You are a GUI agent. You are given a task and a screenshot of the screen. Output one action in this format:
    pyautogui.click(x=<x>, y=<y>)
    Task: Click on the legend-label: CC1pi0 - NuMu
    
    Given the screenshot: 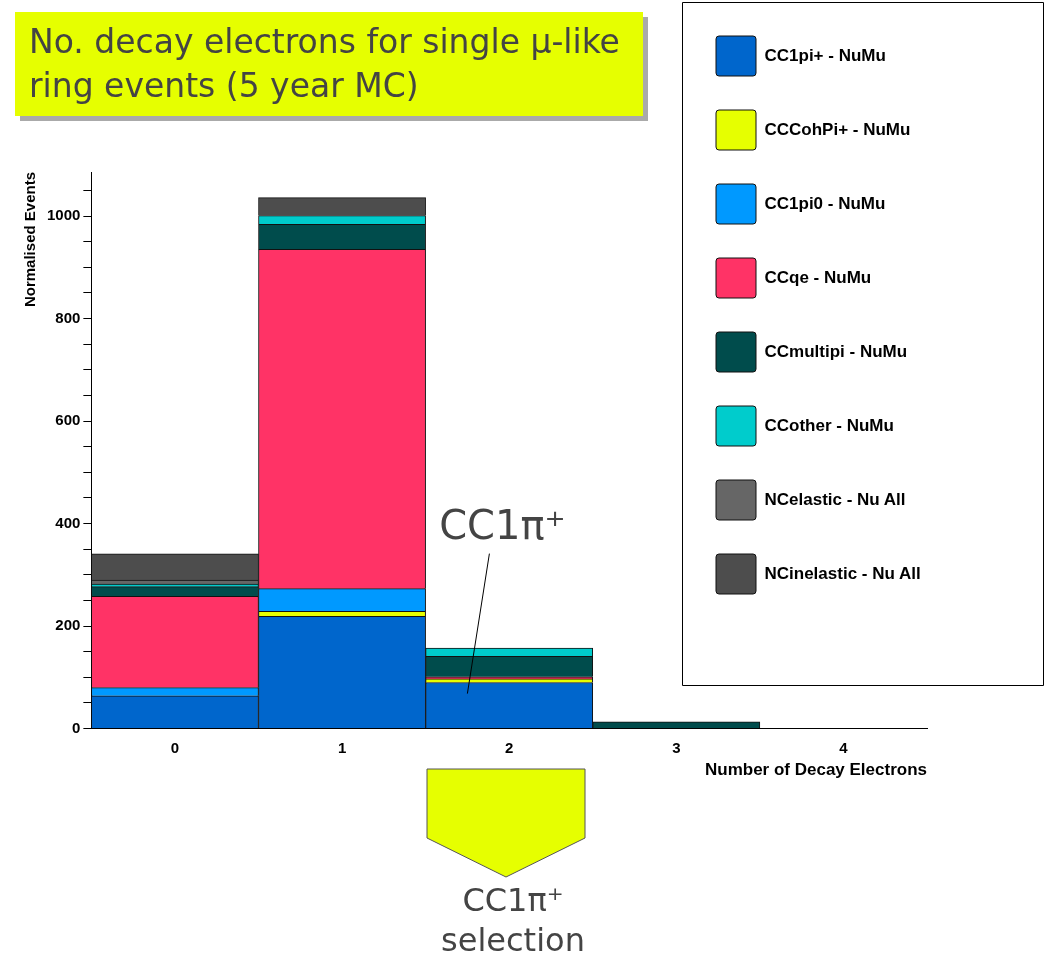 What is the action you would take?
    pyautogui.click(x=825, y=203)
    